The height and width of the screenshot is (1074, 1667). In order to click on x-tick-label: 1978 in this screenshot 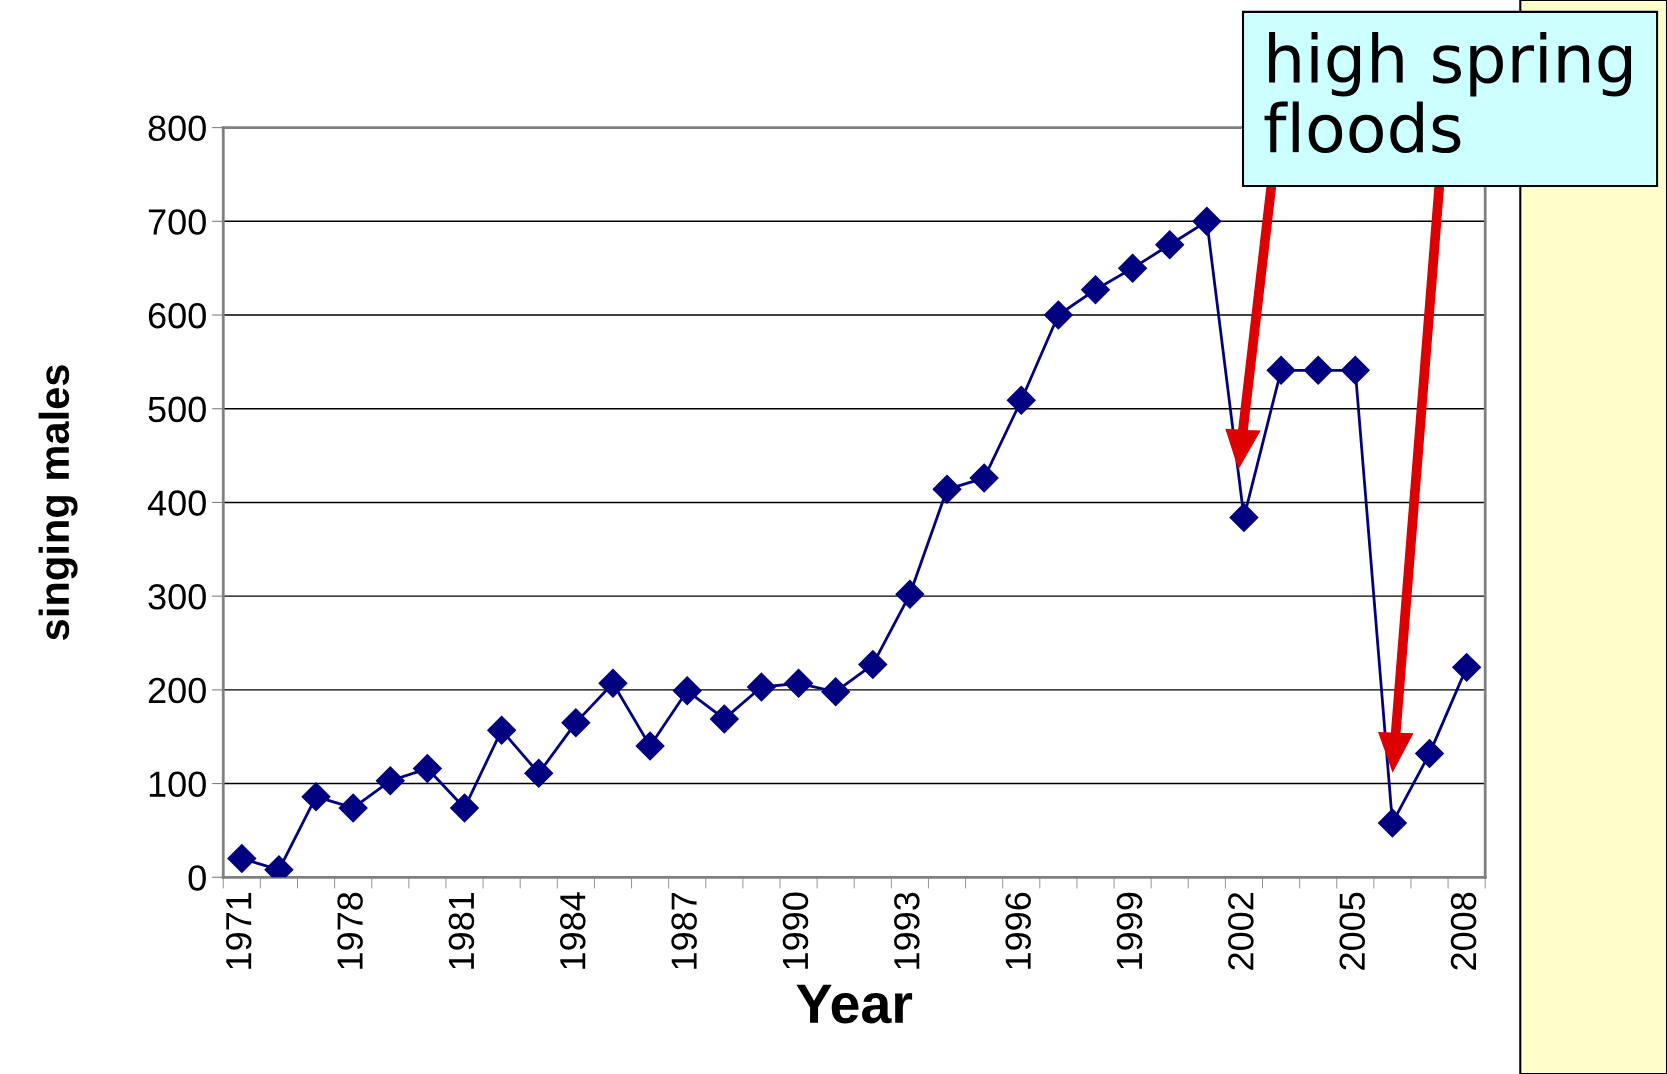, I will do `click(350, 930)`.